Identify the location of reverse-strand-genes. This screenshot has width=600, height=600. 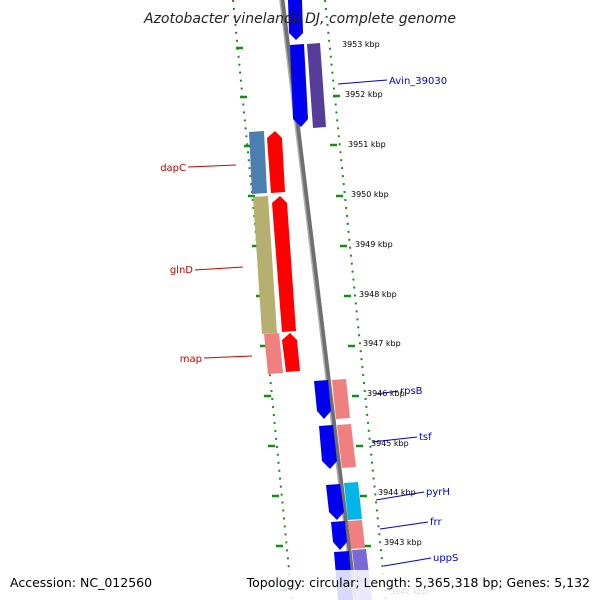
(274, 252).